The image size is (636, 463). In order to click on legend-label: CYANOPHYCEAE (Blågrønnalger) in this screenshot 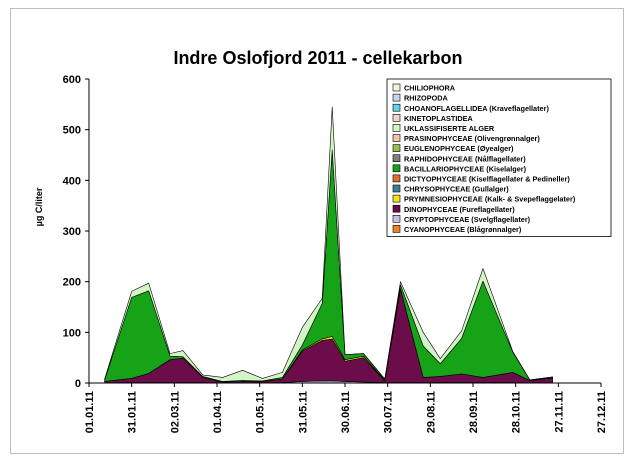, I will do `click(463, 229)`.